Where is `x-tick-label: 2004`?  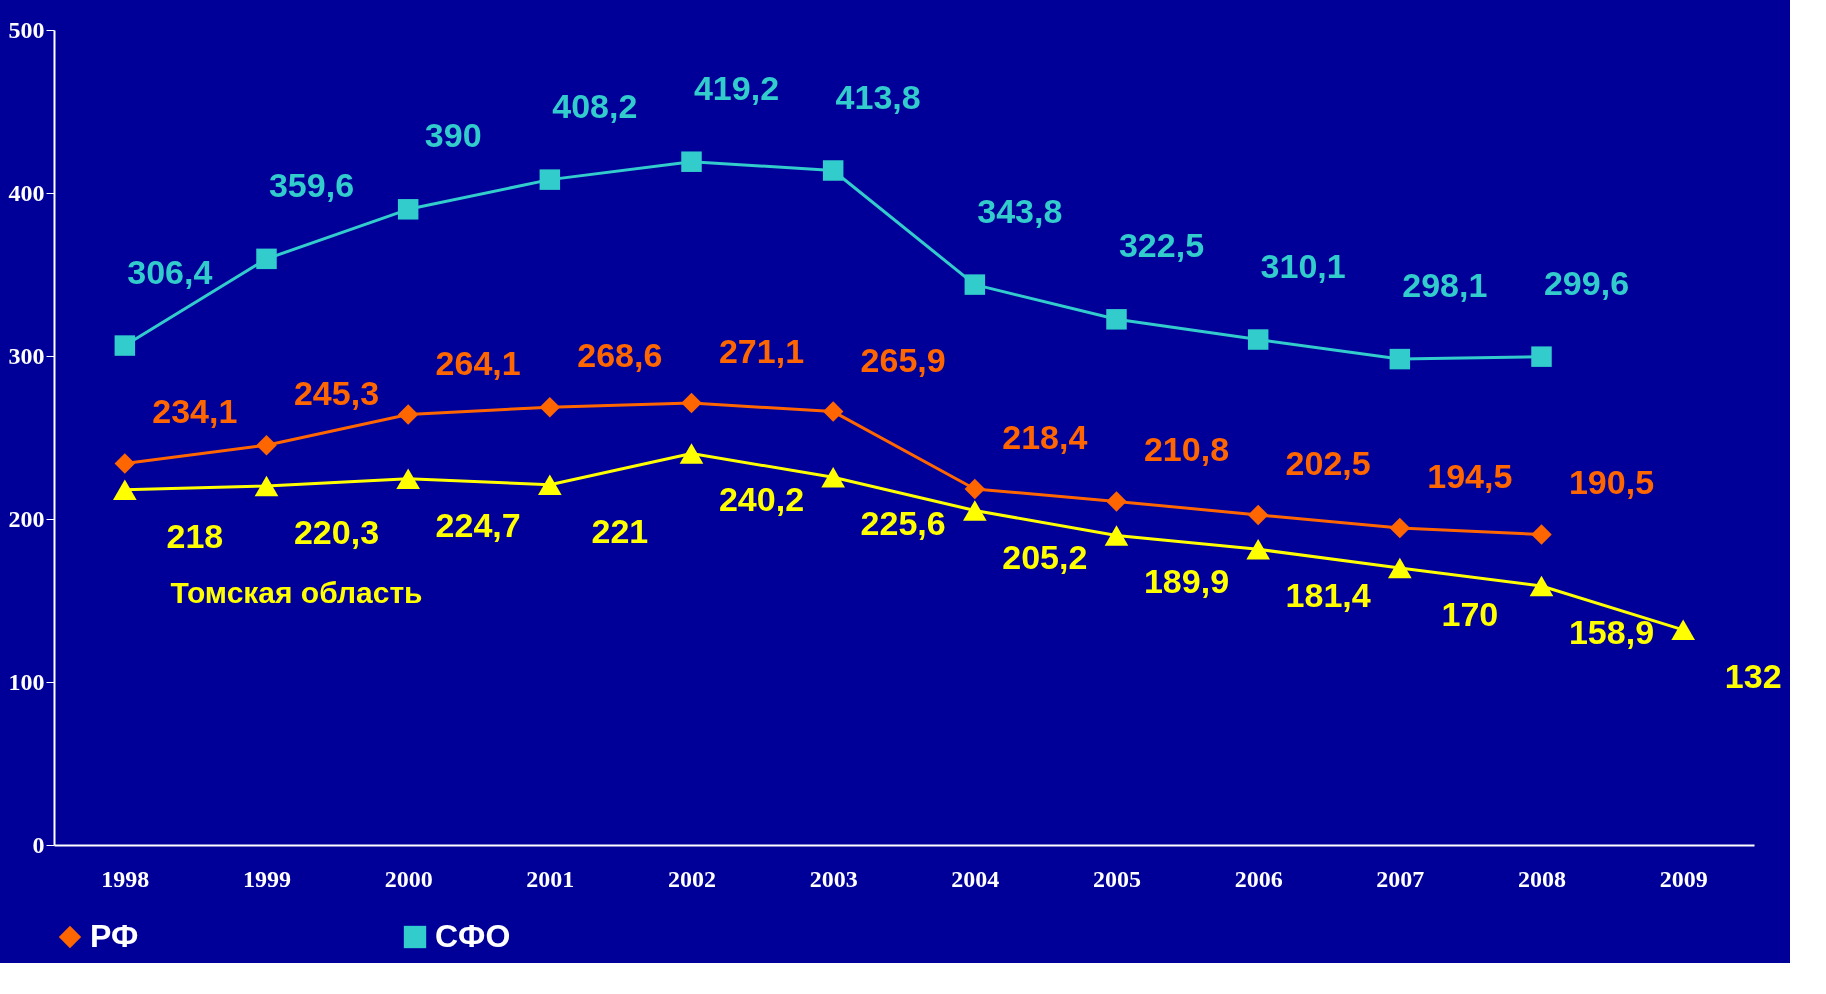 x-tick-label: 2004 is located at coordinates (975, 878).